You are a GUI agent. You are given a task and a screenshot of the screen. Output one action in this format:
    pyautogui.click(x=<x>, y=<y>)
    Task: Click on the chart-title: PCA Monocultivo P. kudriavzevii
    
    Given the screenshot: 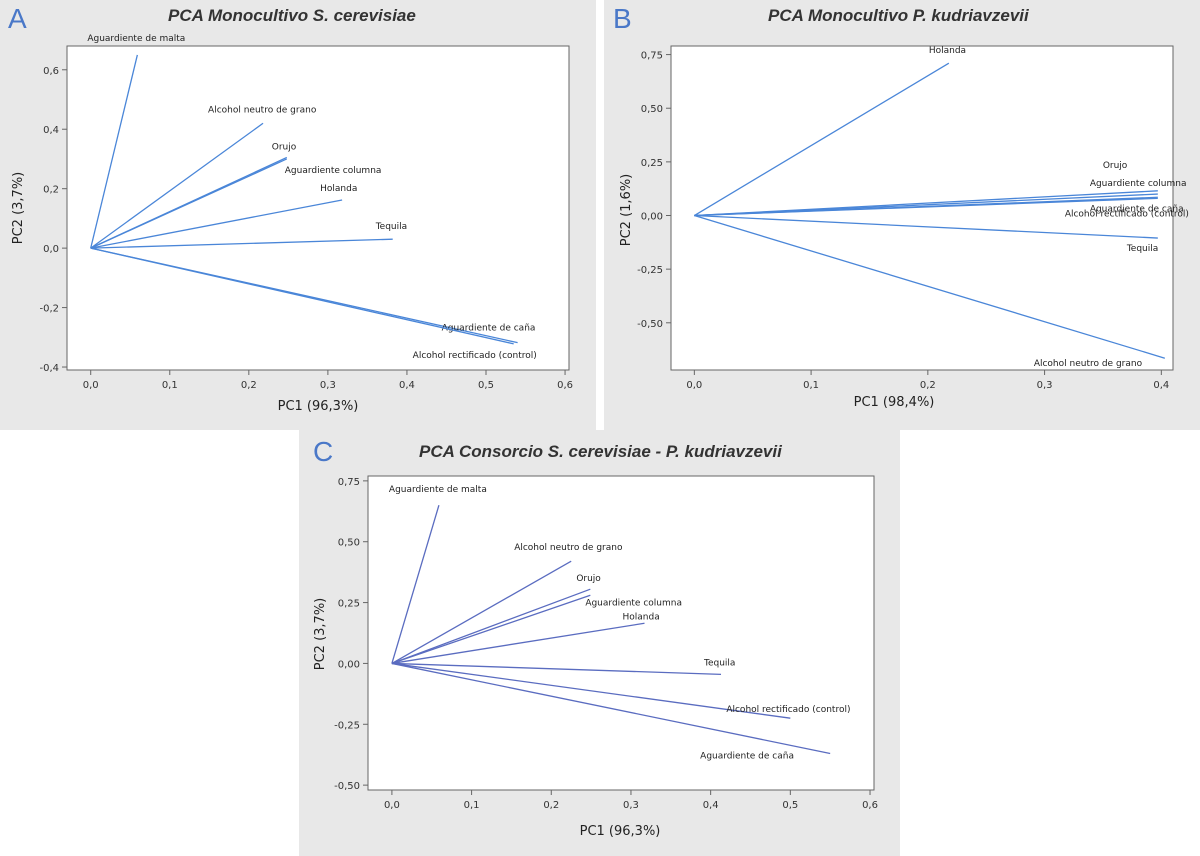 What is the action you would take?
    pyautogui.click(x=898, y=15)
    